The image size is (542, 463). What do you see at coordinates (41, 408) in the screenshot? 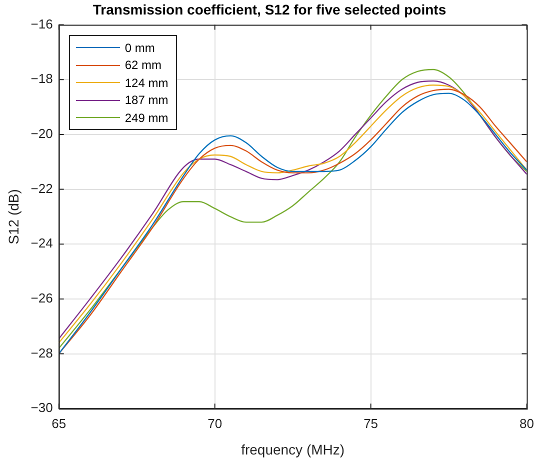
I see `y-tick-label: −30` at bounding box center [41, 408].